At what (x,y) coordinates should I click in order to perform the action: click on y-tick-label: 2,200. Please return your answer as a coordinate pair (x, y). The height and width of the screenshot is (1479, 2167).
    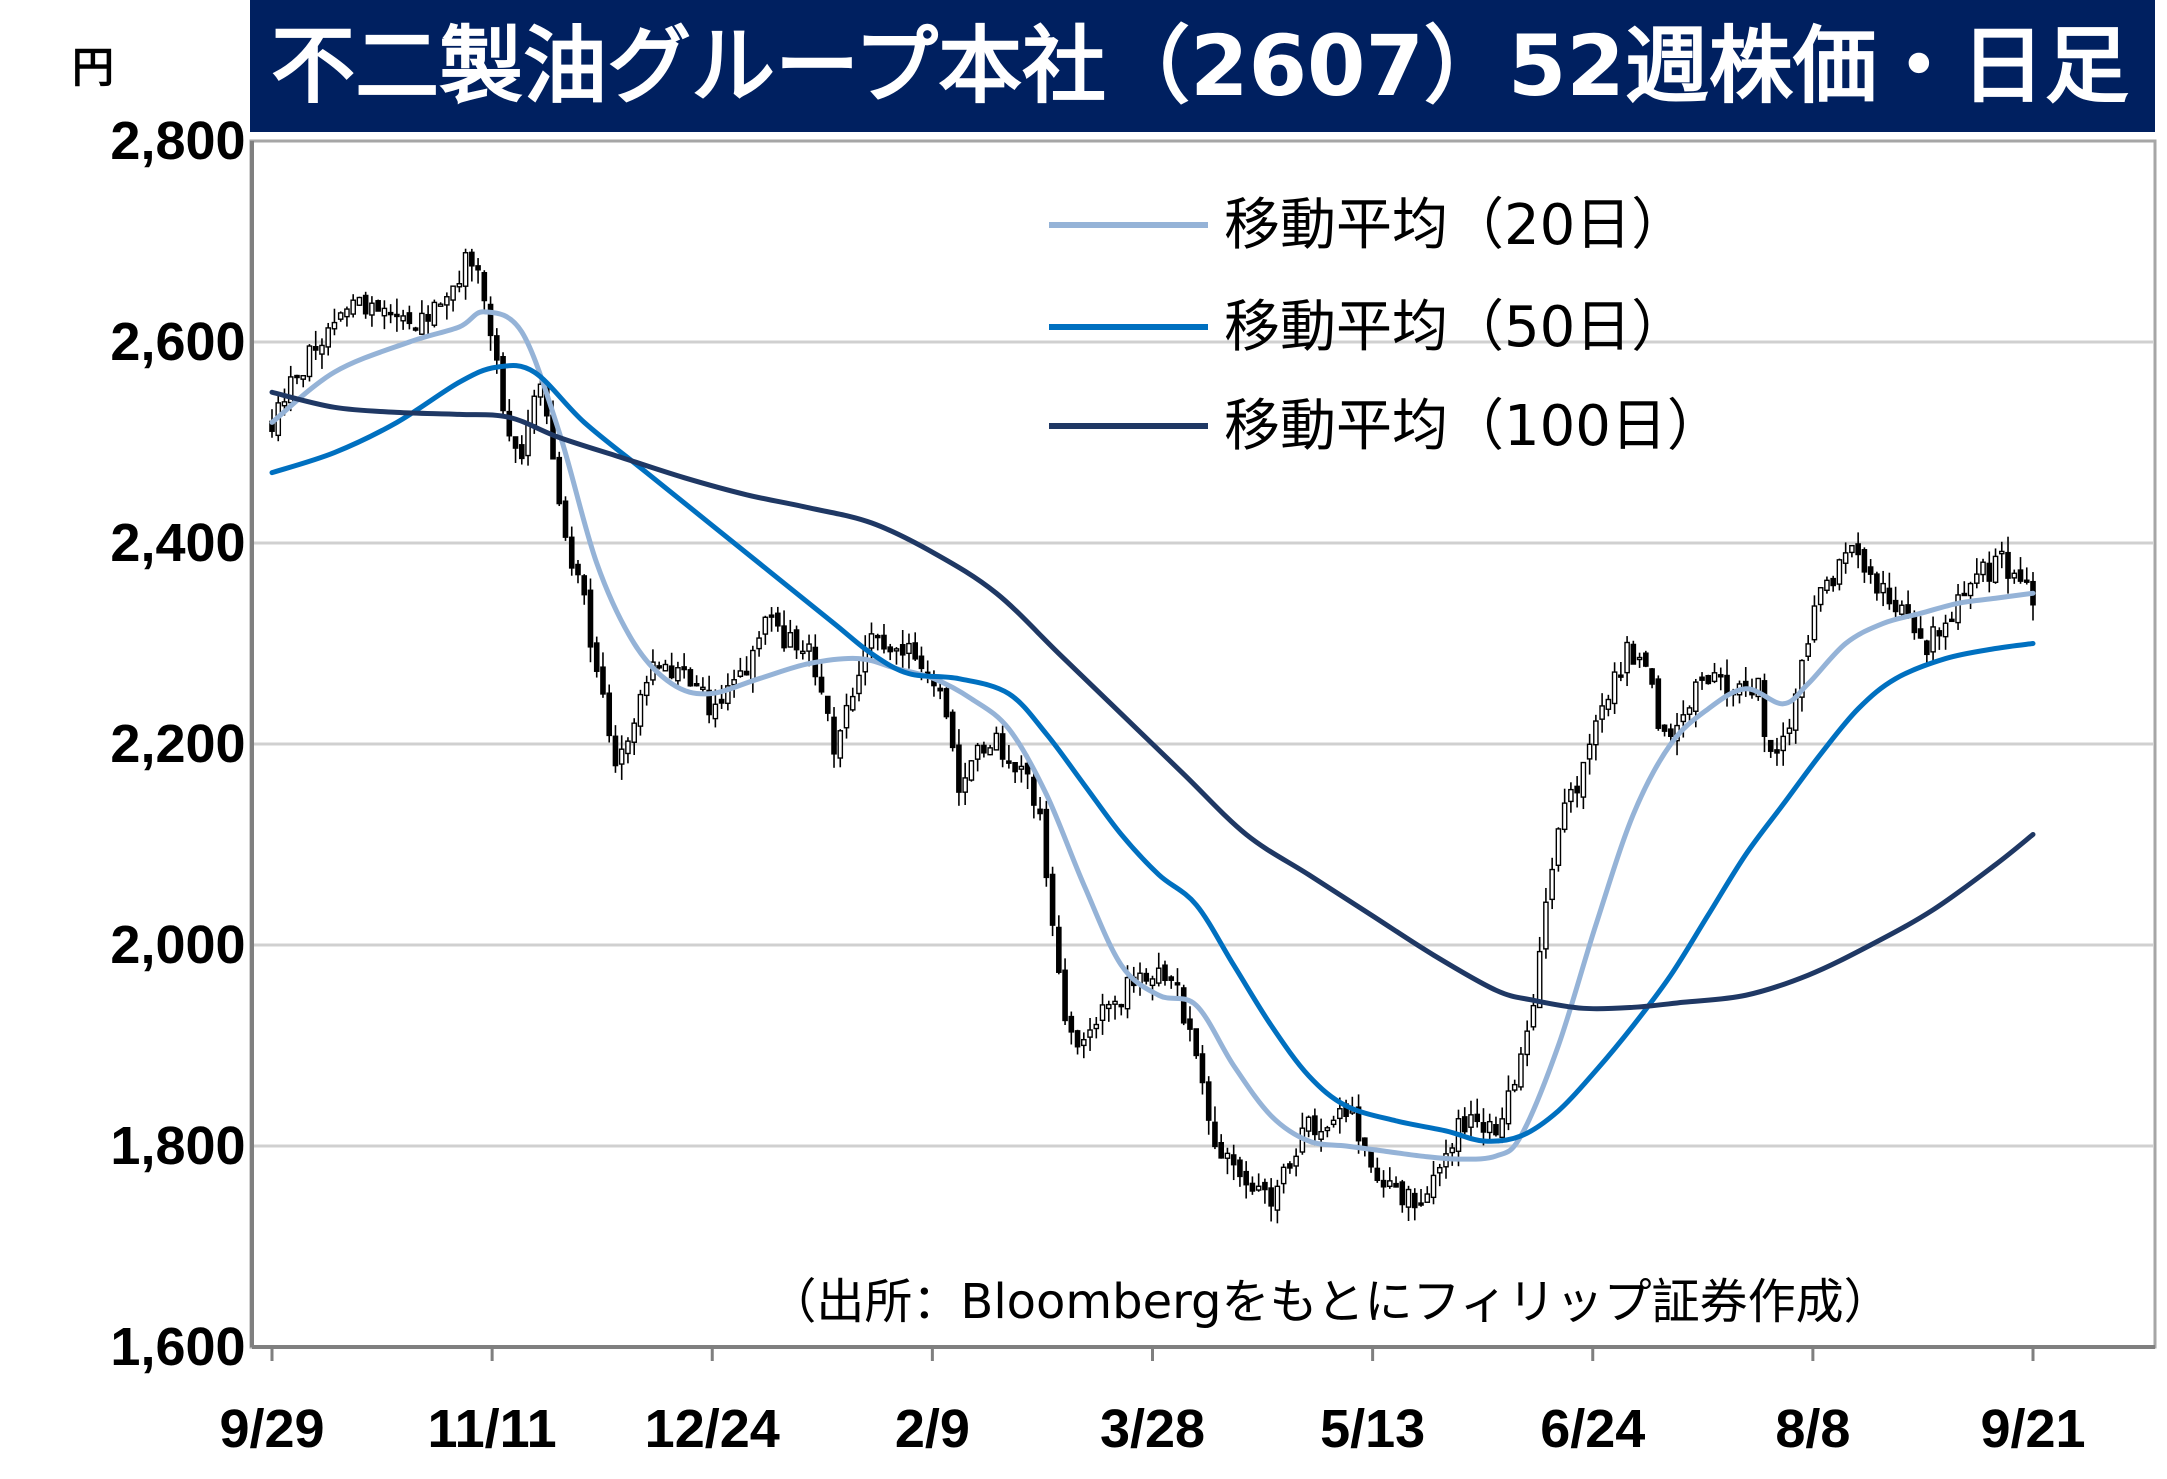
    Looking at the image, I should click on (177, 744).